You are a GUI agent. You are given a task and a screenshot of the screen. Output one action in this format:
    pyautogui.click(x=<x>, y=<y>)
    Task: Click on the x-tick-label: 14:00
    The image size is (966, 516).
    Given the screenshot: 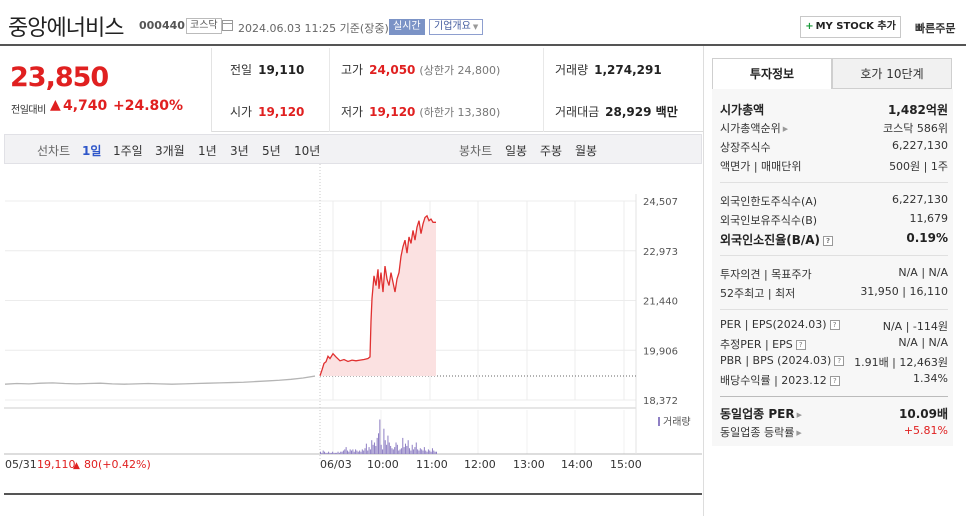 What is the action you would take?
    pyautogui.click(x=577, y=464)
    